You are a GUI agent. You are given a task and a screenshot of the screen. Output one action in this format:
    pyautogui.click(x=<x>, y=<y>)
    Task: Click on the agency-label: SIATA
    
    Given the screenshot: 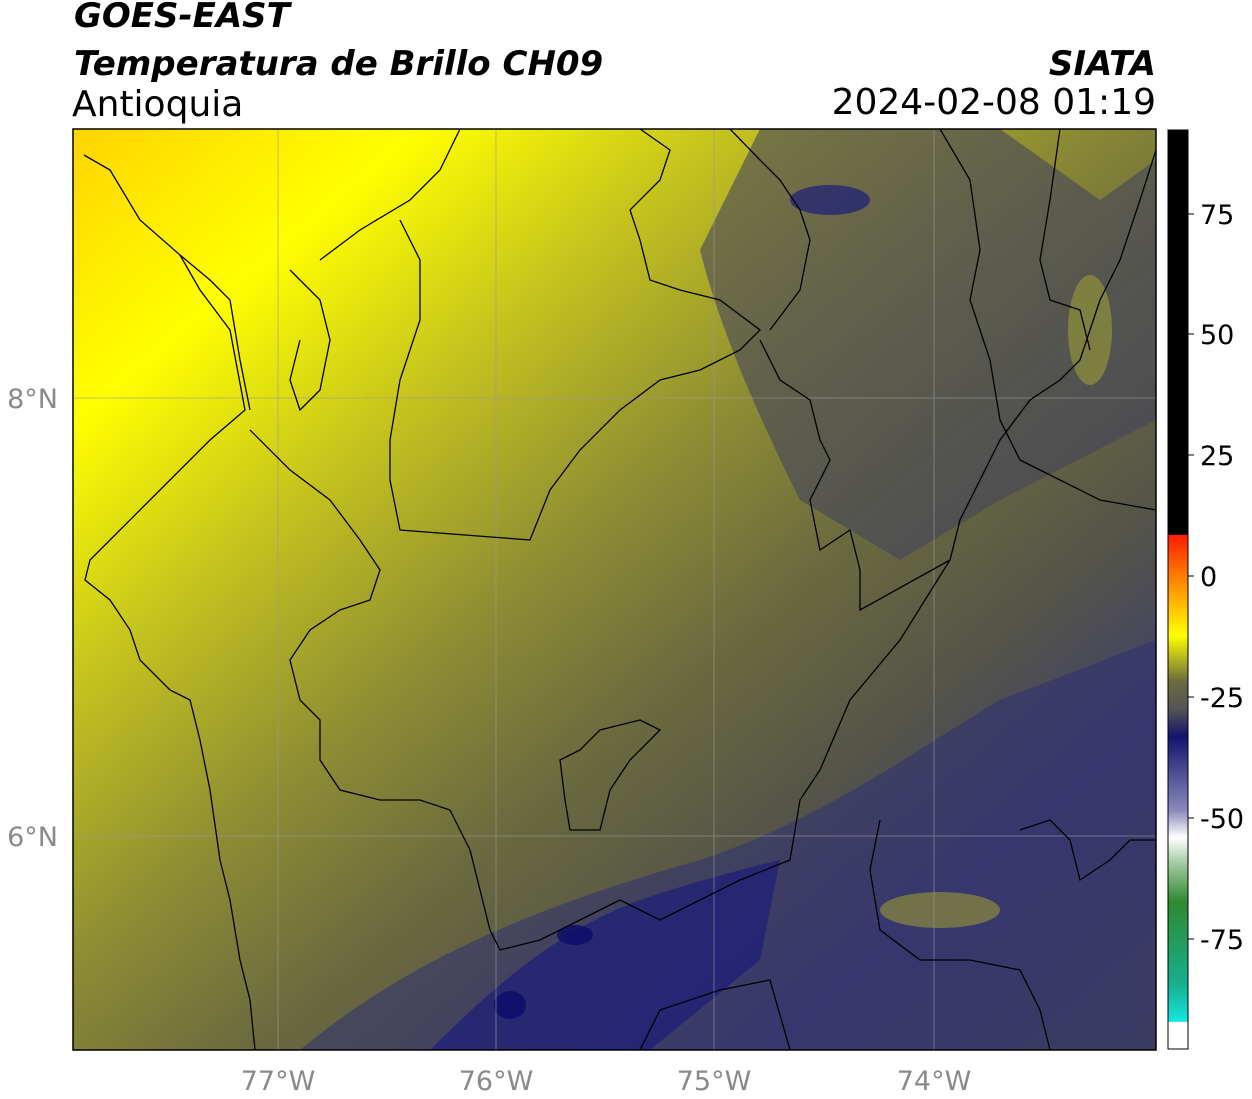 What is the action you would take?
    pyautogui.click(x=1102, y=64)
    